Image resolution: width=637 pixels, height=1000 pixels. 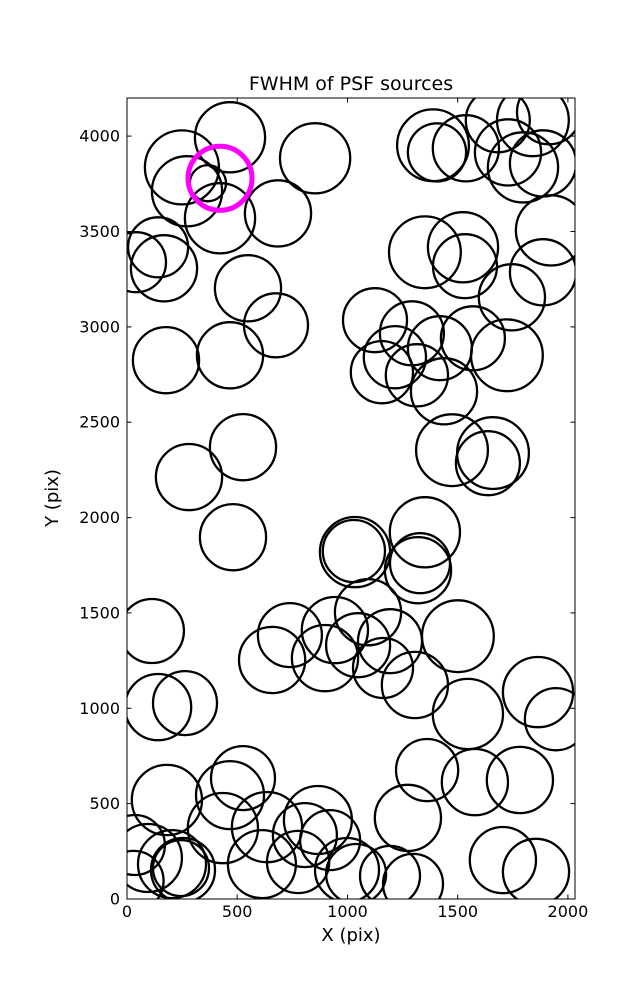 I want to click on y-tick-label: 1000, so click(x=99, y=708).